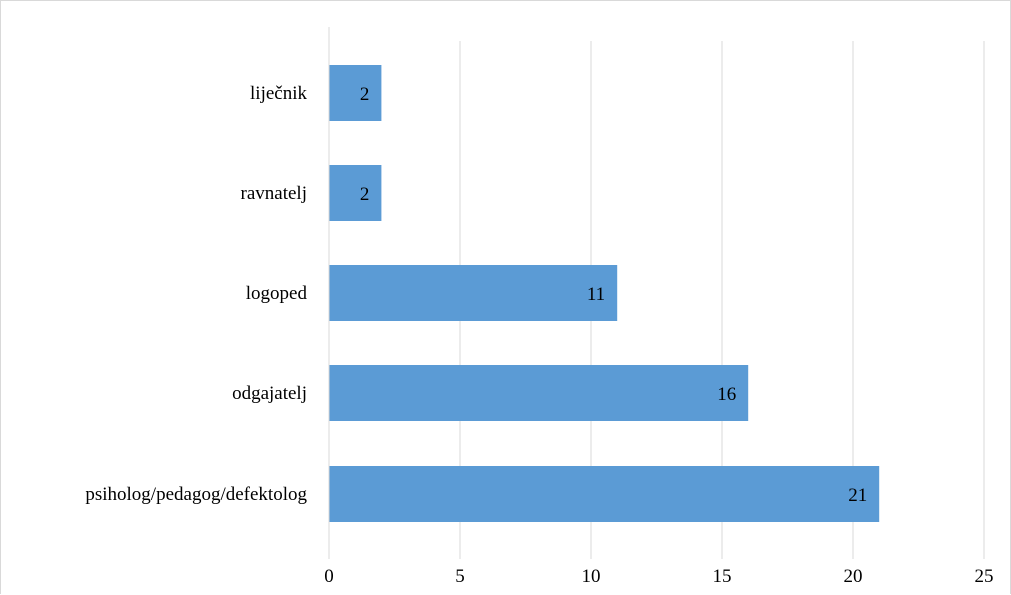 The image size is (1011, 595). What do you see at coordinates (274, 193) in the screenshot?
I see `category-label: ravnatelj` at bounding box center [274, 193].